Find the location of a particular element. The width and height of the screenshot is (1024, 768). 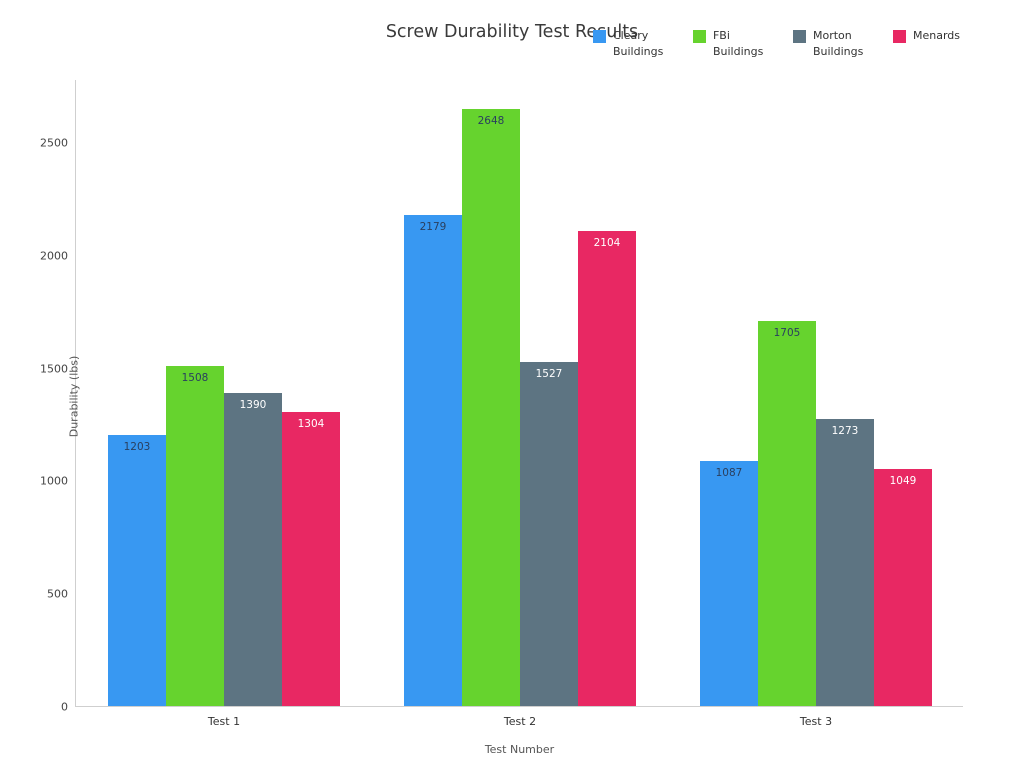

bar-value-label: 1273 is located at coordinates (845, 430).